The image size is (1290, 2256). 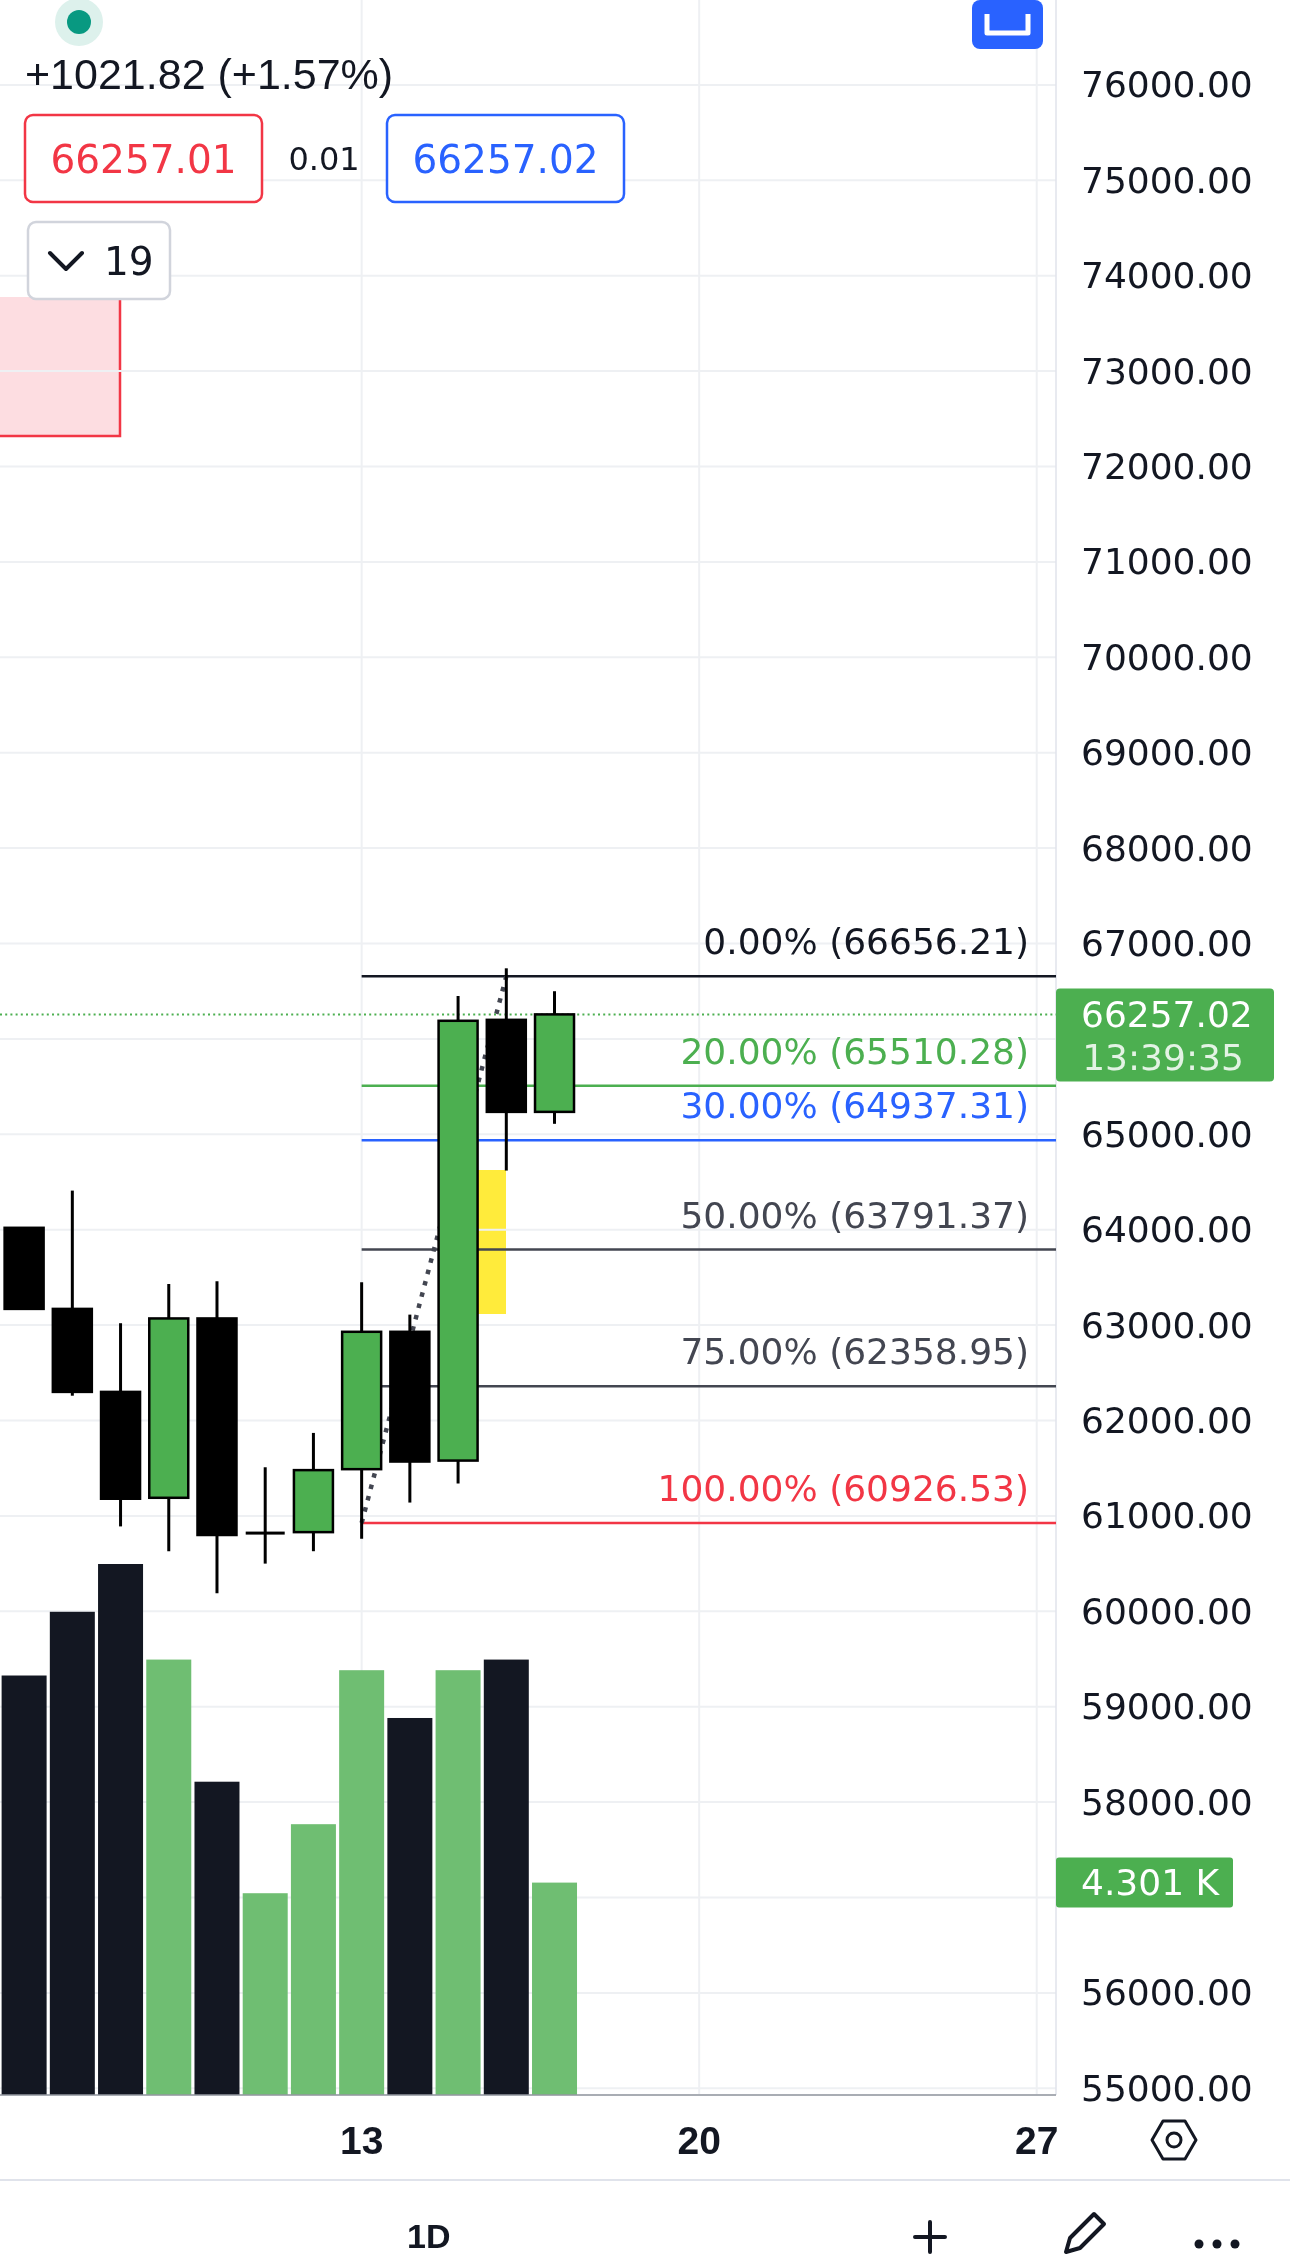 I want to click on x-tick-label: 13, so click(x=361, y=2140).